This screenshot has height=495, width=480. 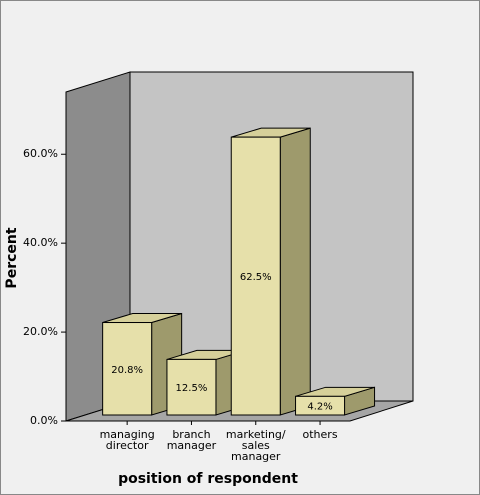 I want to click on value-label: 12.5%, so click(x=192, y=388).